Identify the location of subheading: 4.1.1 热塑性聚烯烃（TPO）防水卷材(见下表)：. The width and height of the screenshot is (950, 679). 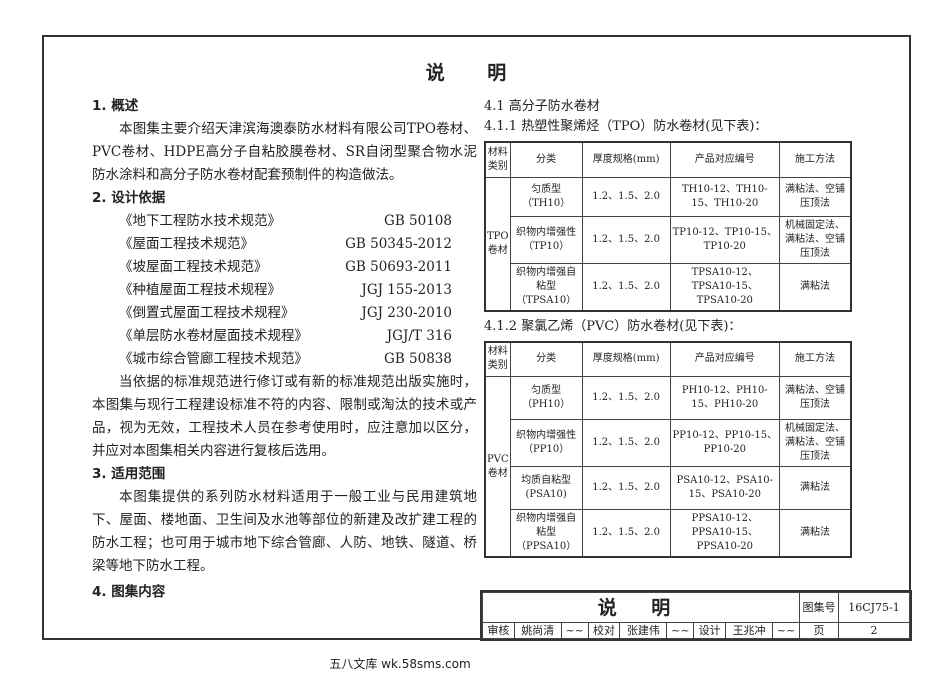
(626, 126).